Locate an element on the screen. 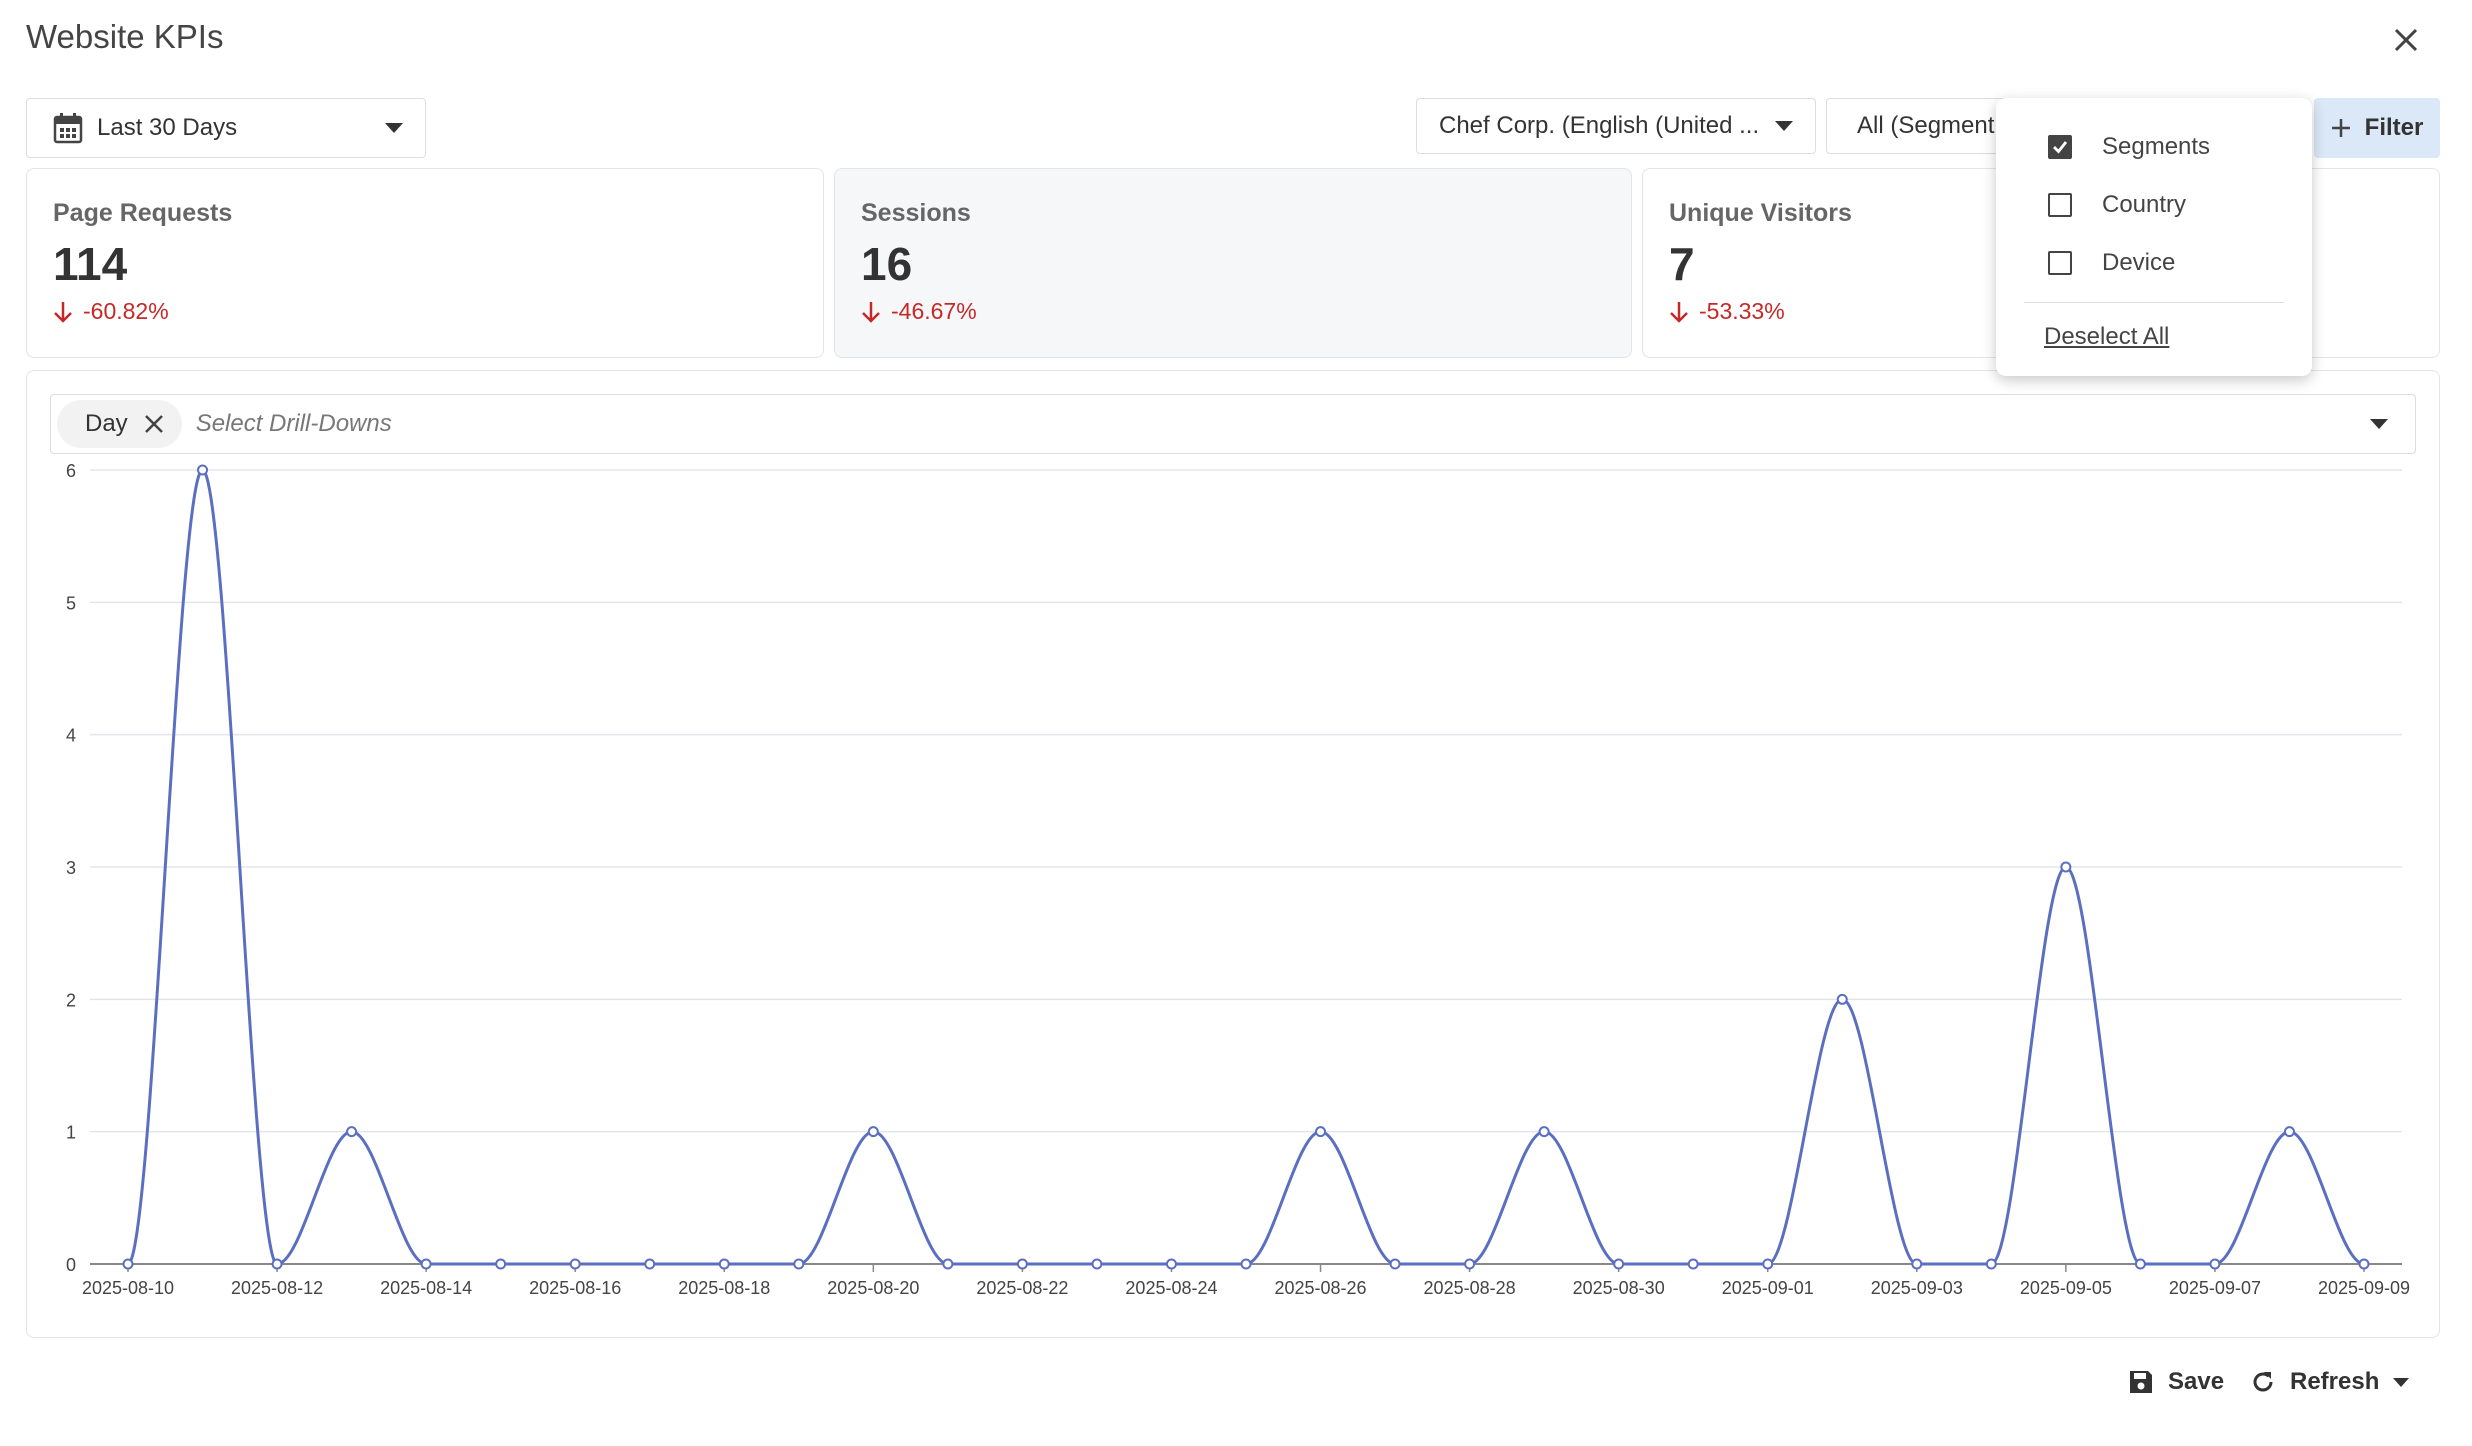  kpi-value: 7 is located at coordinates (1682, 264).